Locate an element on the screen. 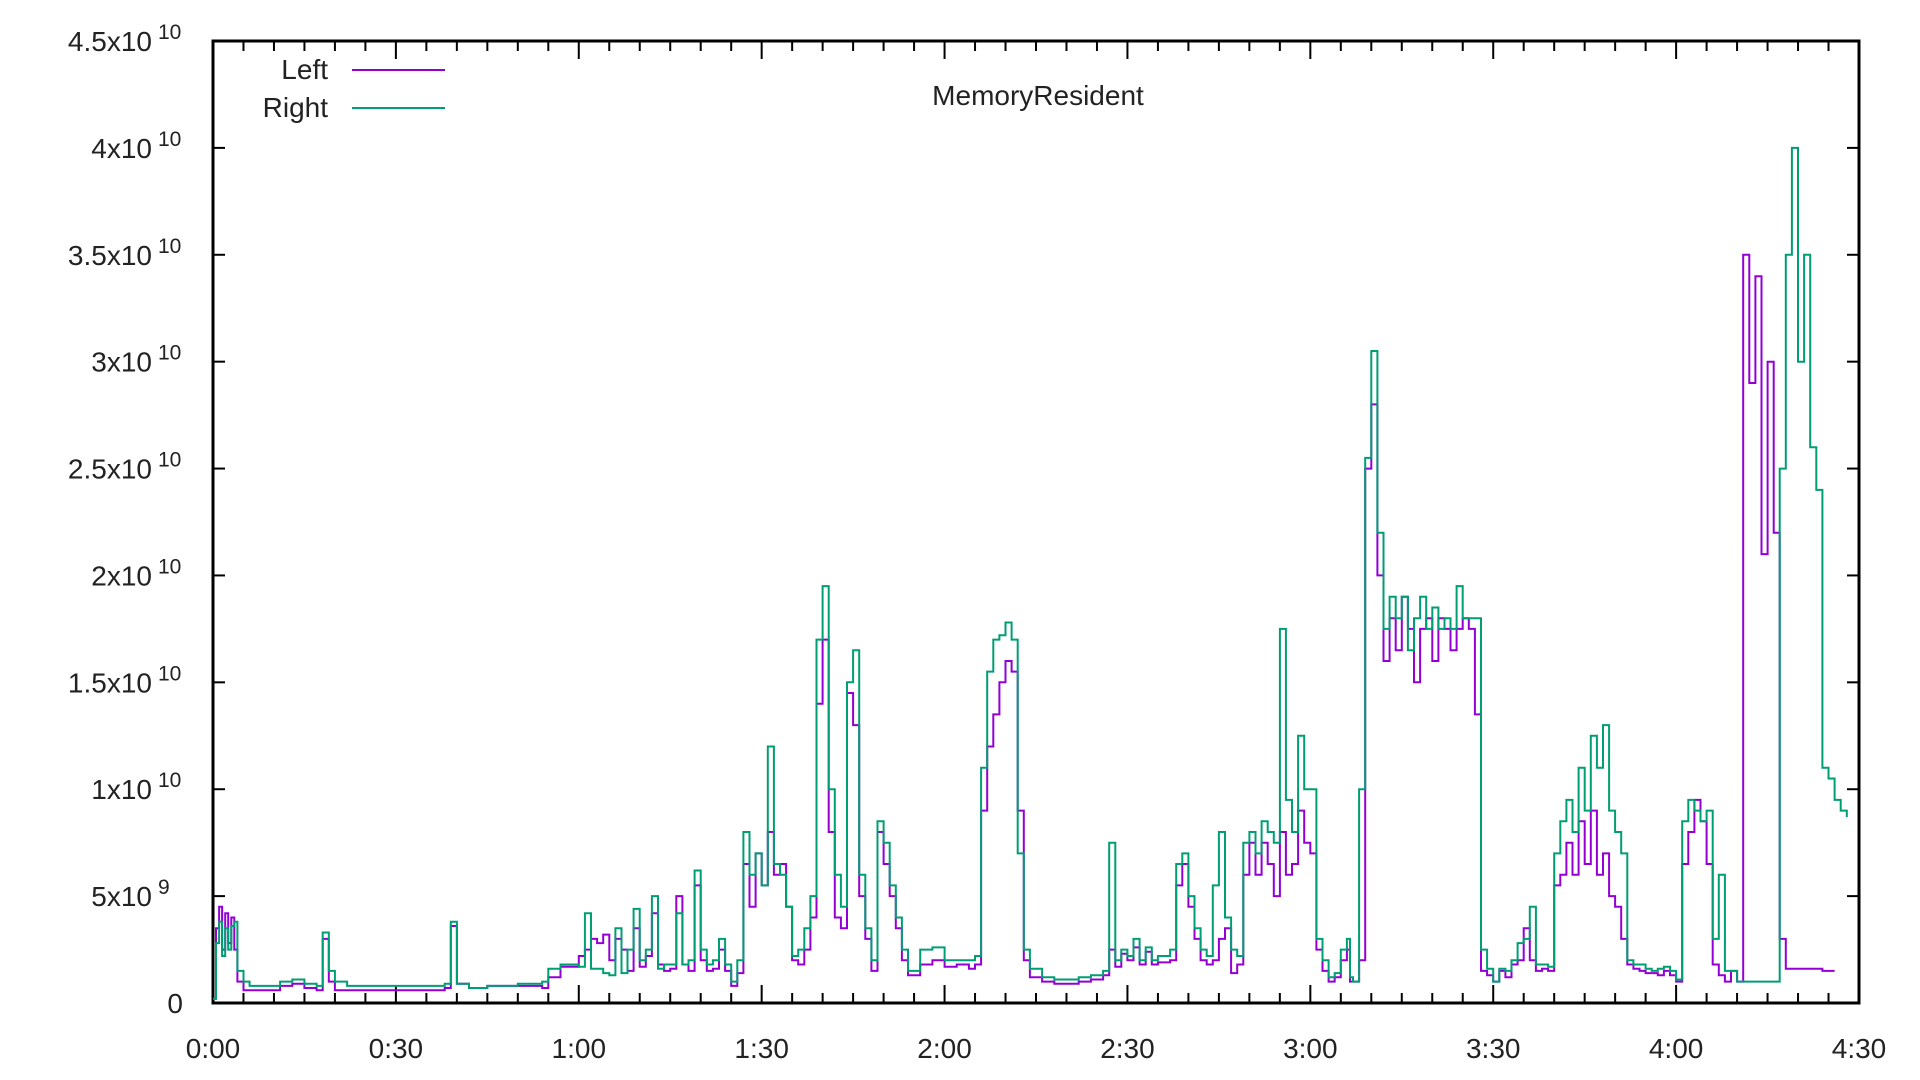 The height and width of the screenshot is (1080, 1920). y-tick-label: 1.5x10 is located at coordinates (110, 682).